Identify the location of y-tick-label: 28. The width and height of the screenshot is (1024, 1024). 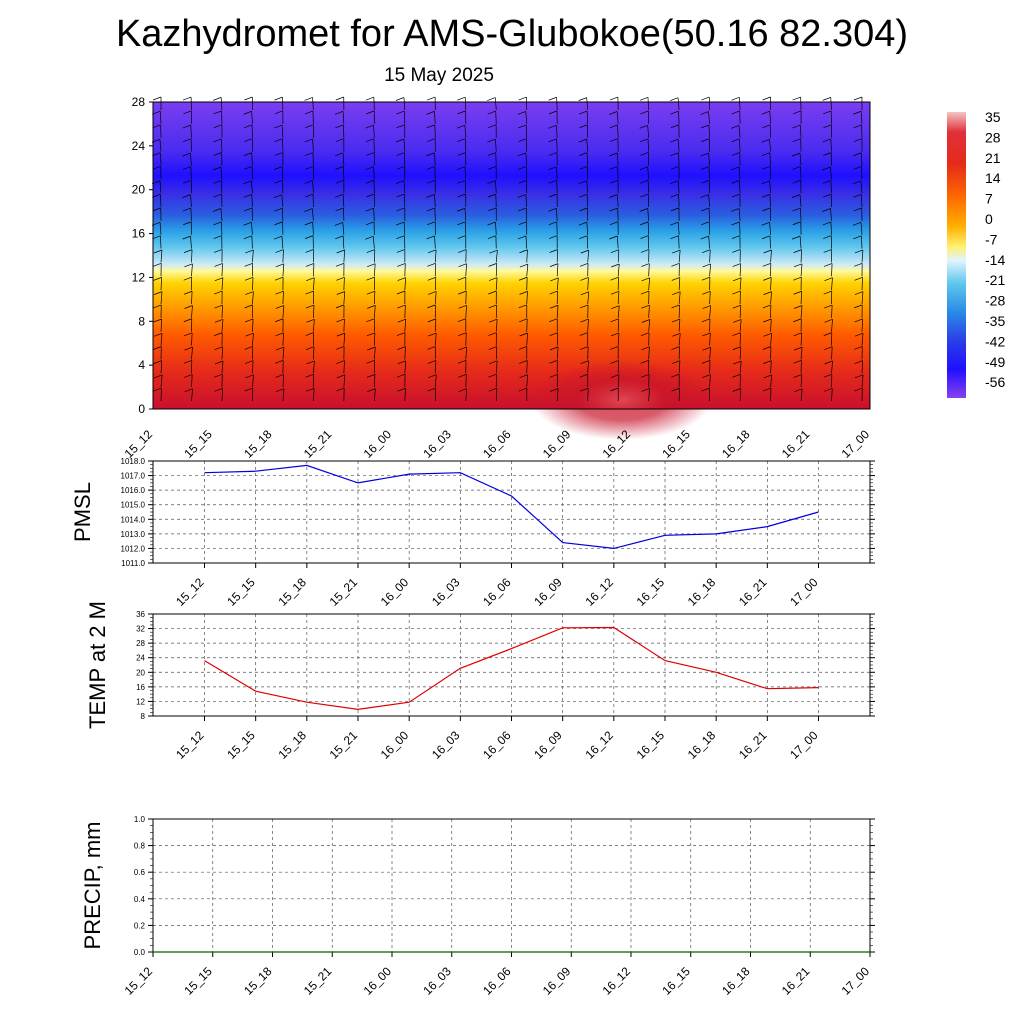
(140, 643).